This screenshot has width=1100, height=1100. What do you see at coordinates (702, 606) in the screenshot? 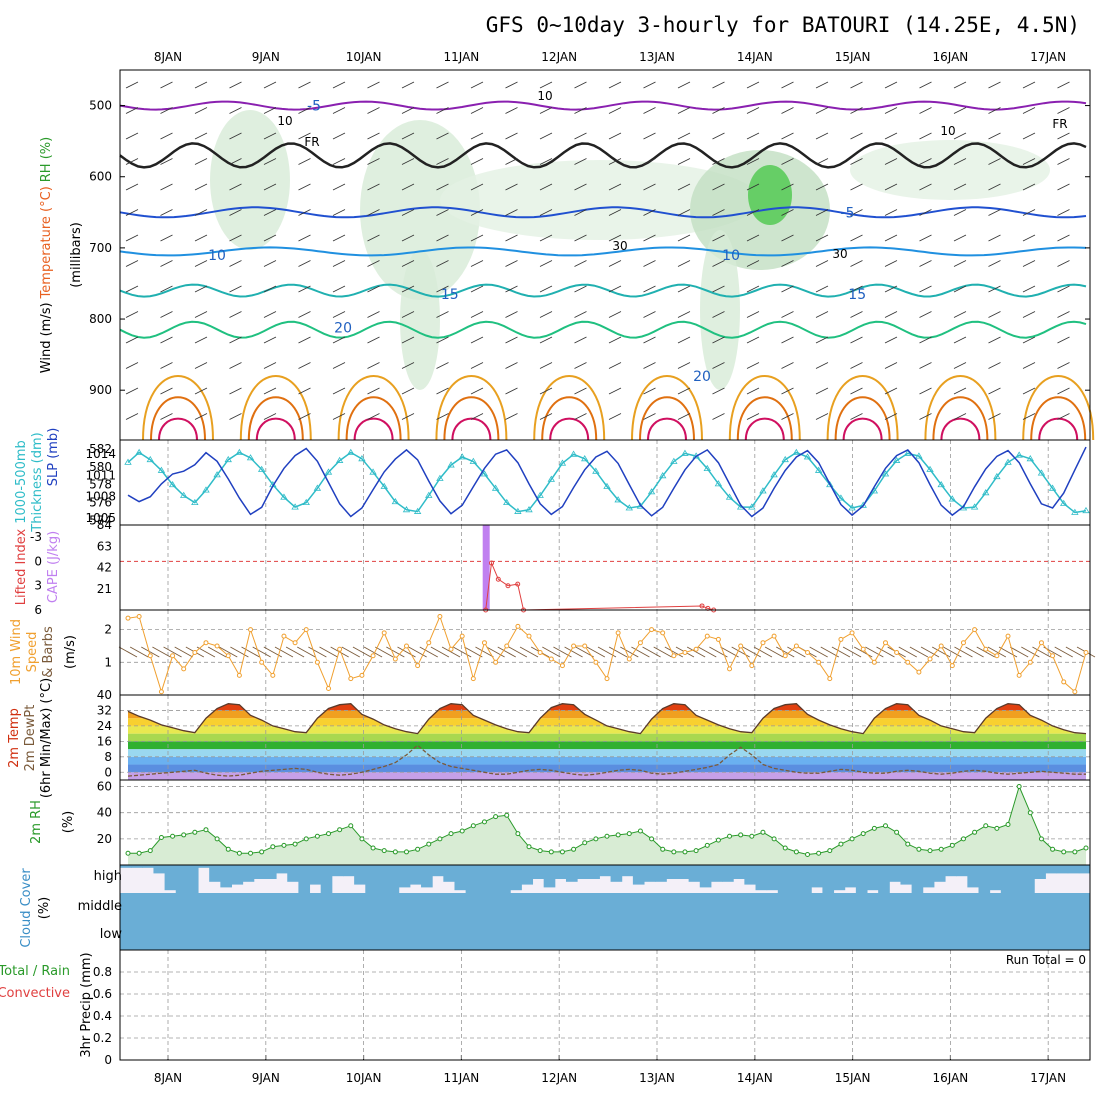
I see `li-marker` at bounding box center [702, 606].